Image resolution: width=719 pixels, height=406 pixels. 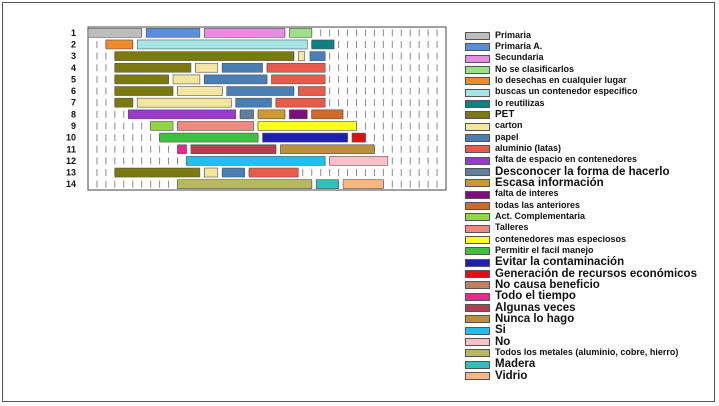 What do you see at coordinates (73, 114) in the screenshot?
I see `y-axis-label: 8` at bounding box center [73, 114].